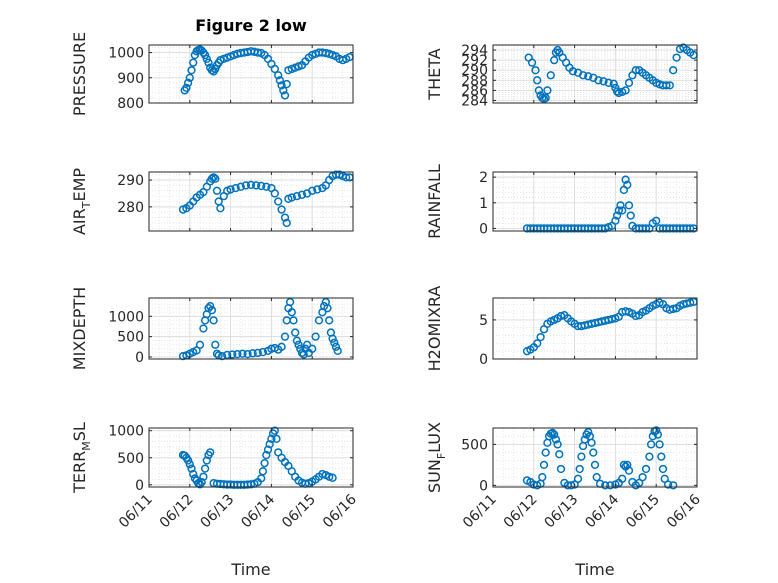 The height and width of the screenshot is (583, 778). Describe the element at coordinates (595, 201) in the screenshot. I see `plot-area` at that location.